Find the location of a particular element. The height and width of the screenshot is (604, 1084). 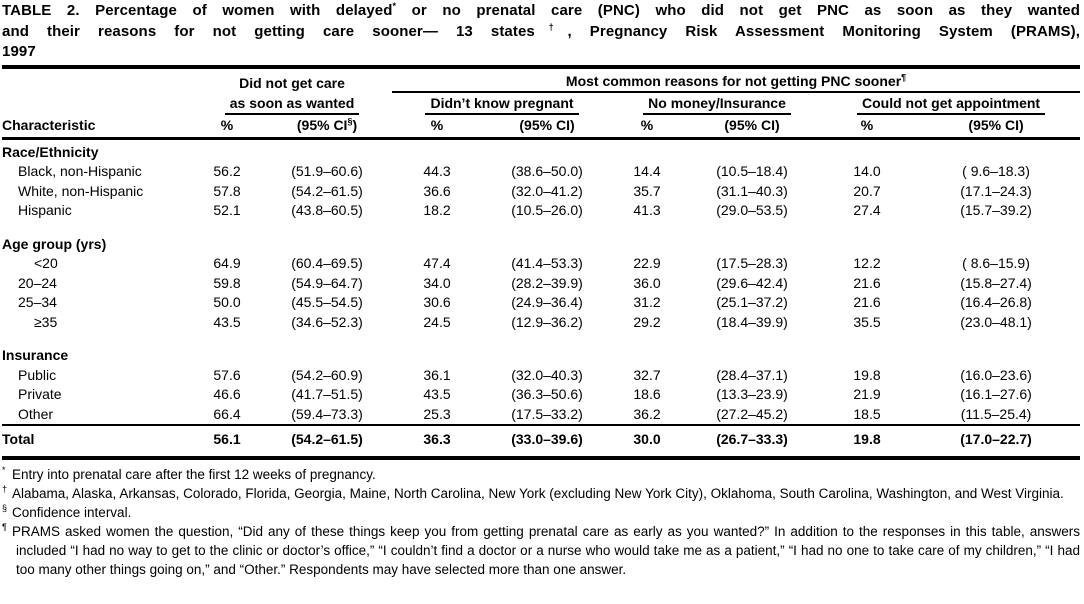

row-label: Public is located at coordinates (37, 374).